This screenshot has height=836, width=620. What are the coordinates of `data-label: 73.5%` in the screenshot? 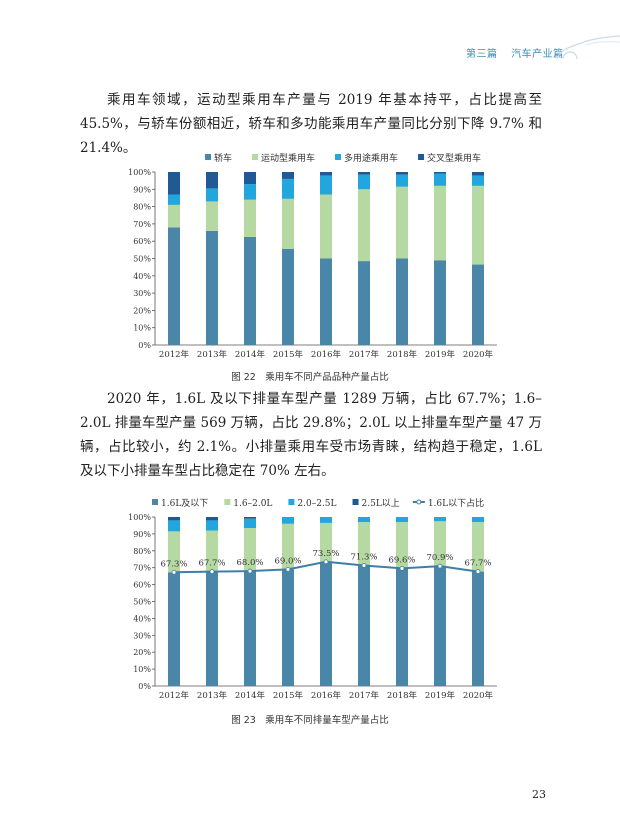 It's located at (325, 554).